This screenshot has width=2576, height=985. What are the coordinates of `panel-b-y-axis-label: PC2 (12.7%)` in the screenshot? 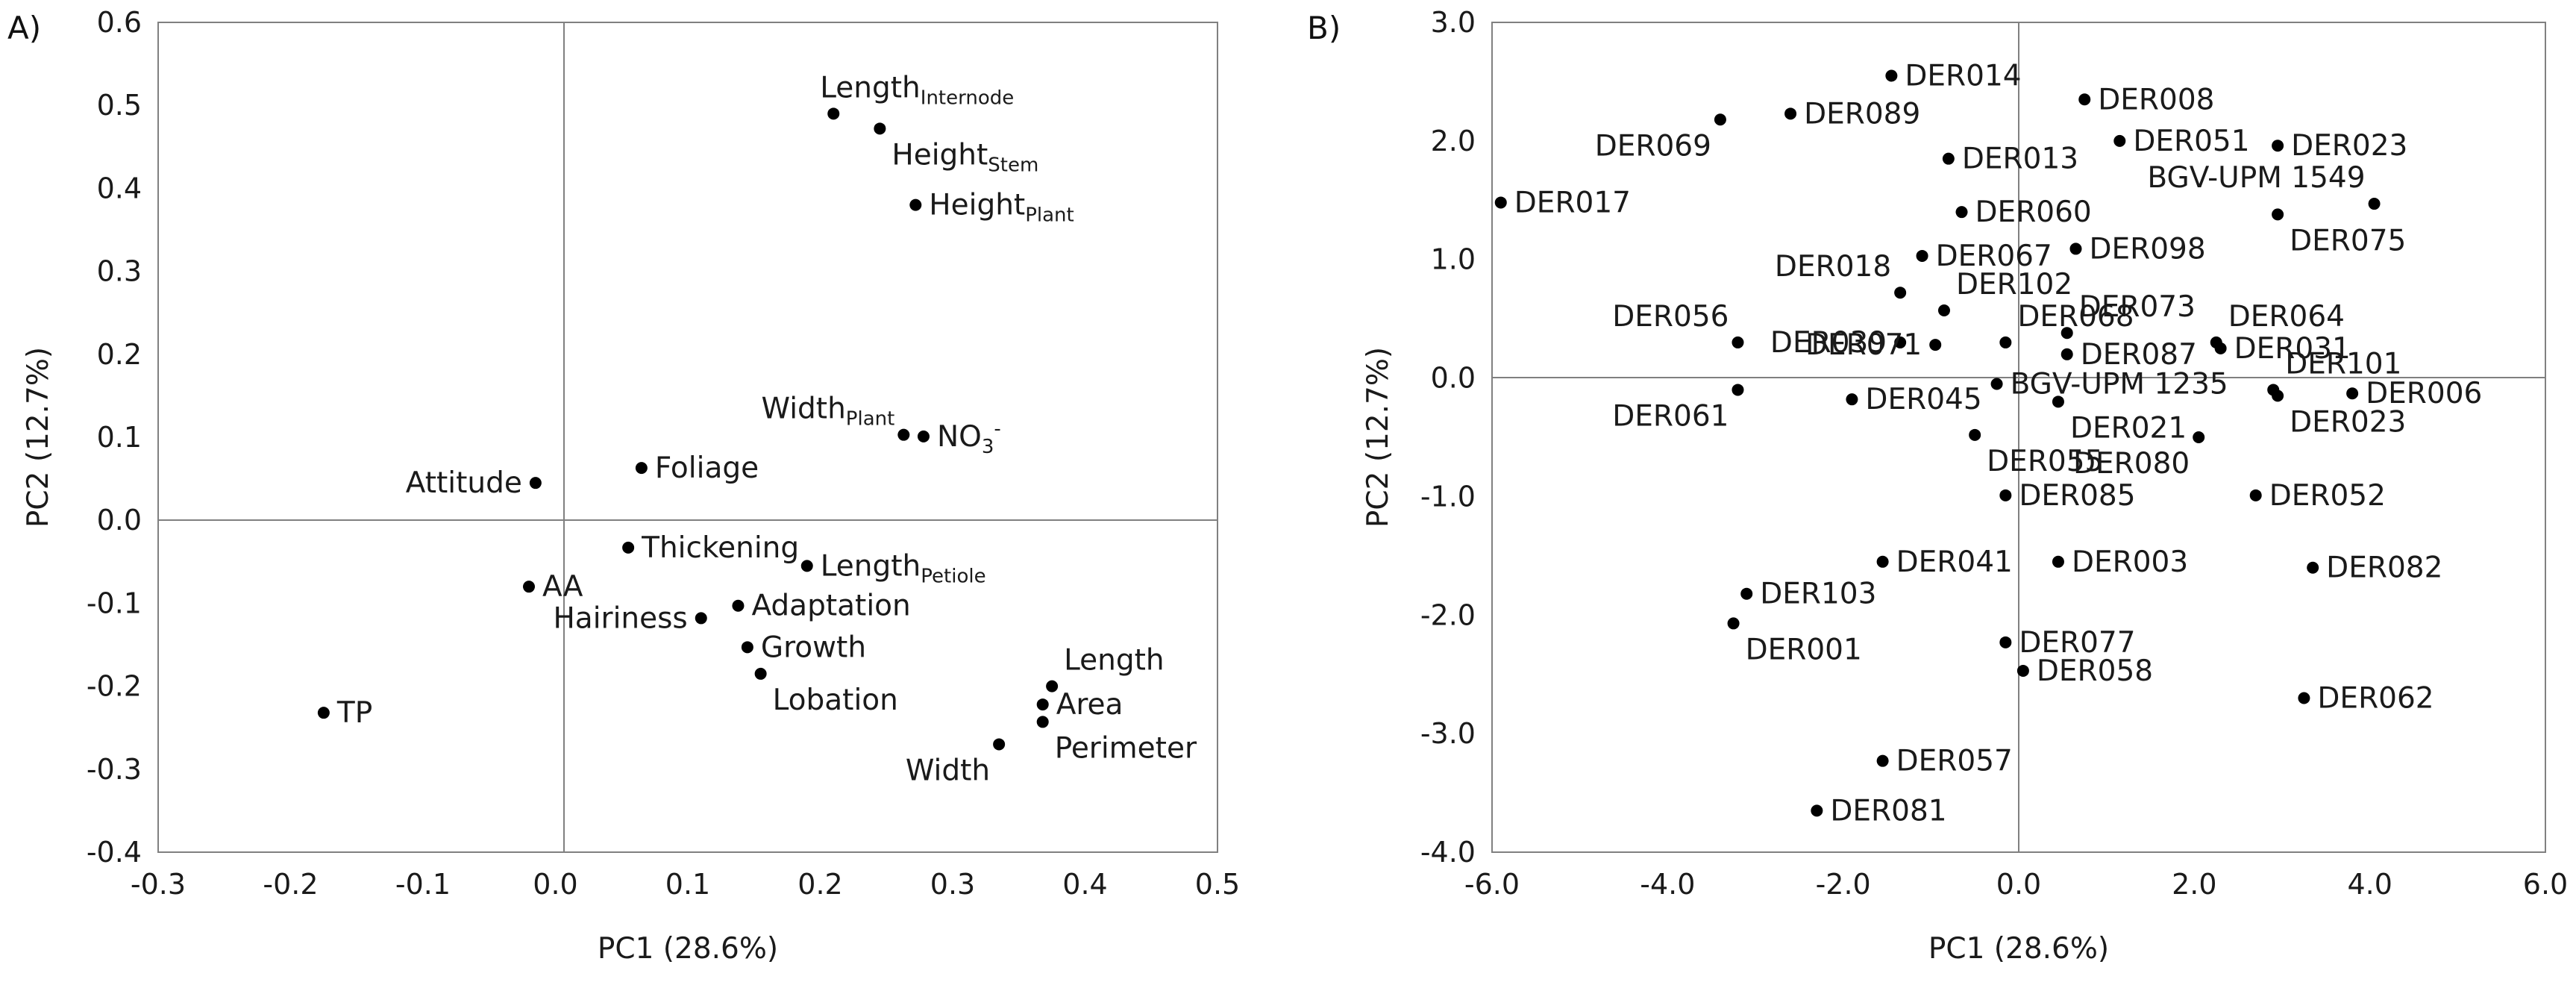 It's located at (1378, 437).